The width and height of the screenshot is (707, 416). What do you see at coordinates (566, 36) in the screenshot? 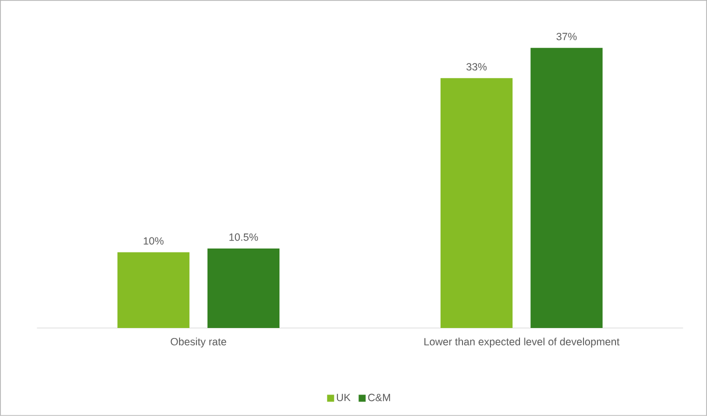
I see `data-label: 37%` at bounding box center [566, 36].